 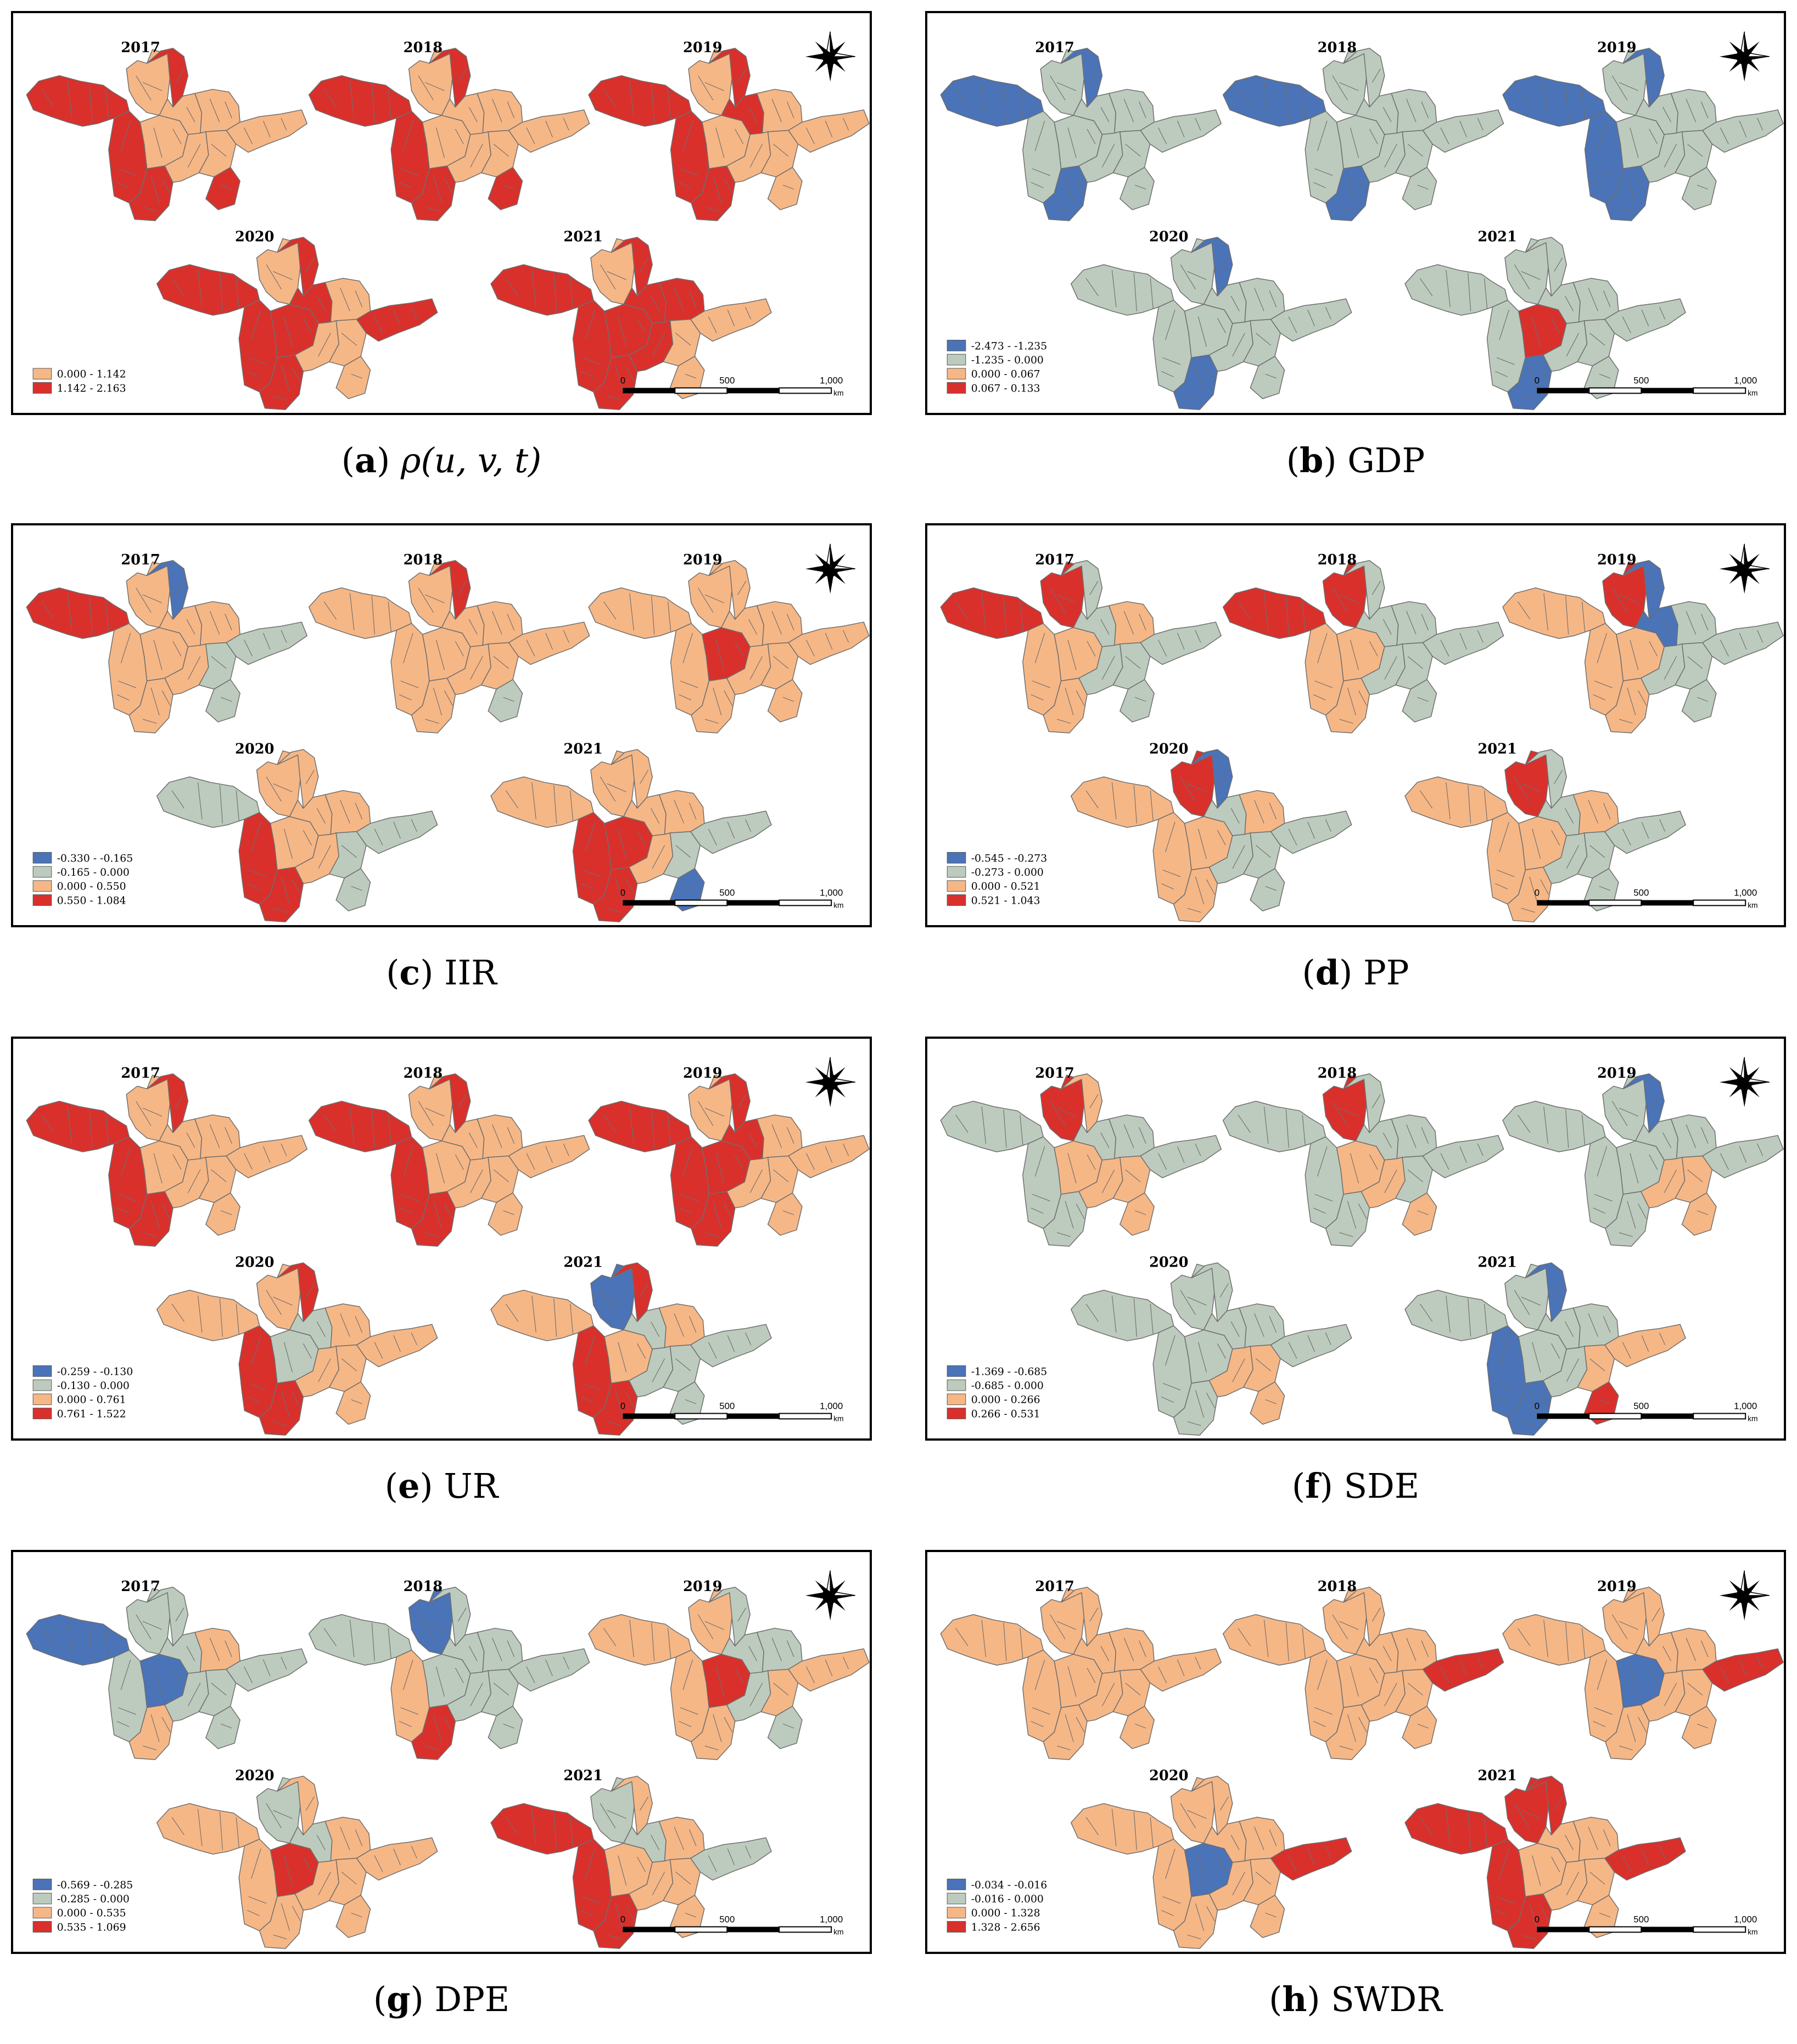 What do you see at coordinates (1744, 56) in the screenshot?
I see `north-arrow-icon` at bounding box center [1744, 56].